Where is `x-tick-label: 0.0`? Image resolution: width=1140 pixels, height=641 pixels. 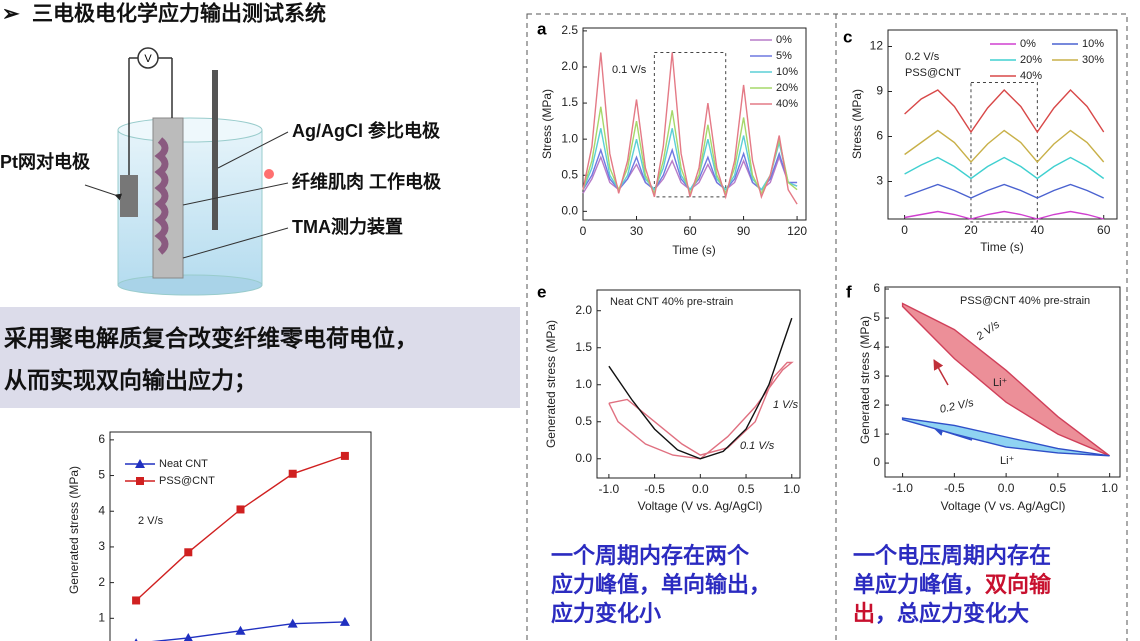
x-tick-label: 0.0 is located at coordinates (700, 489).